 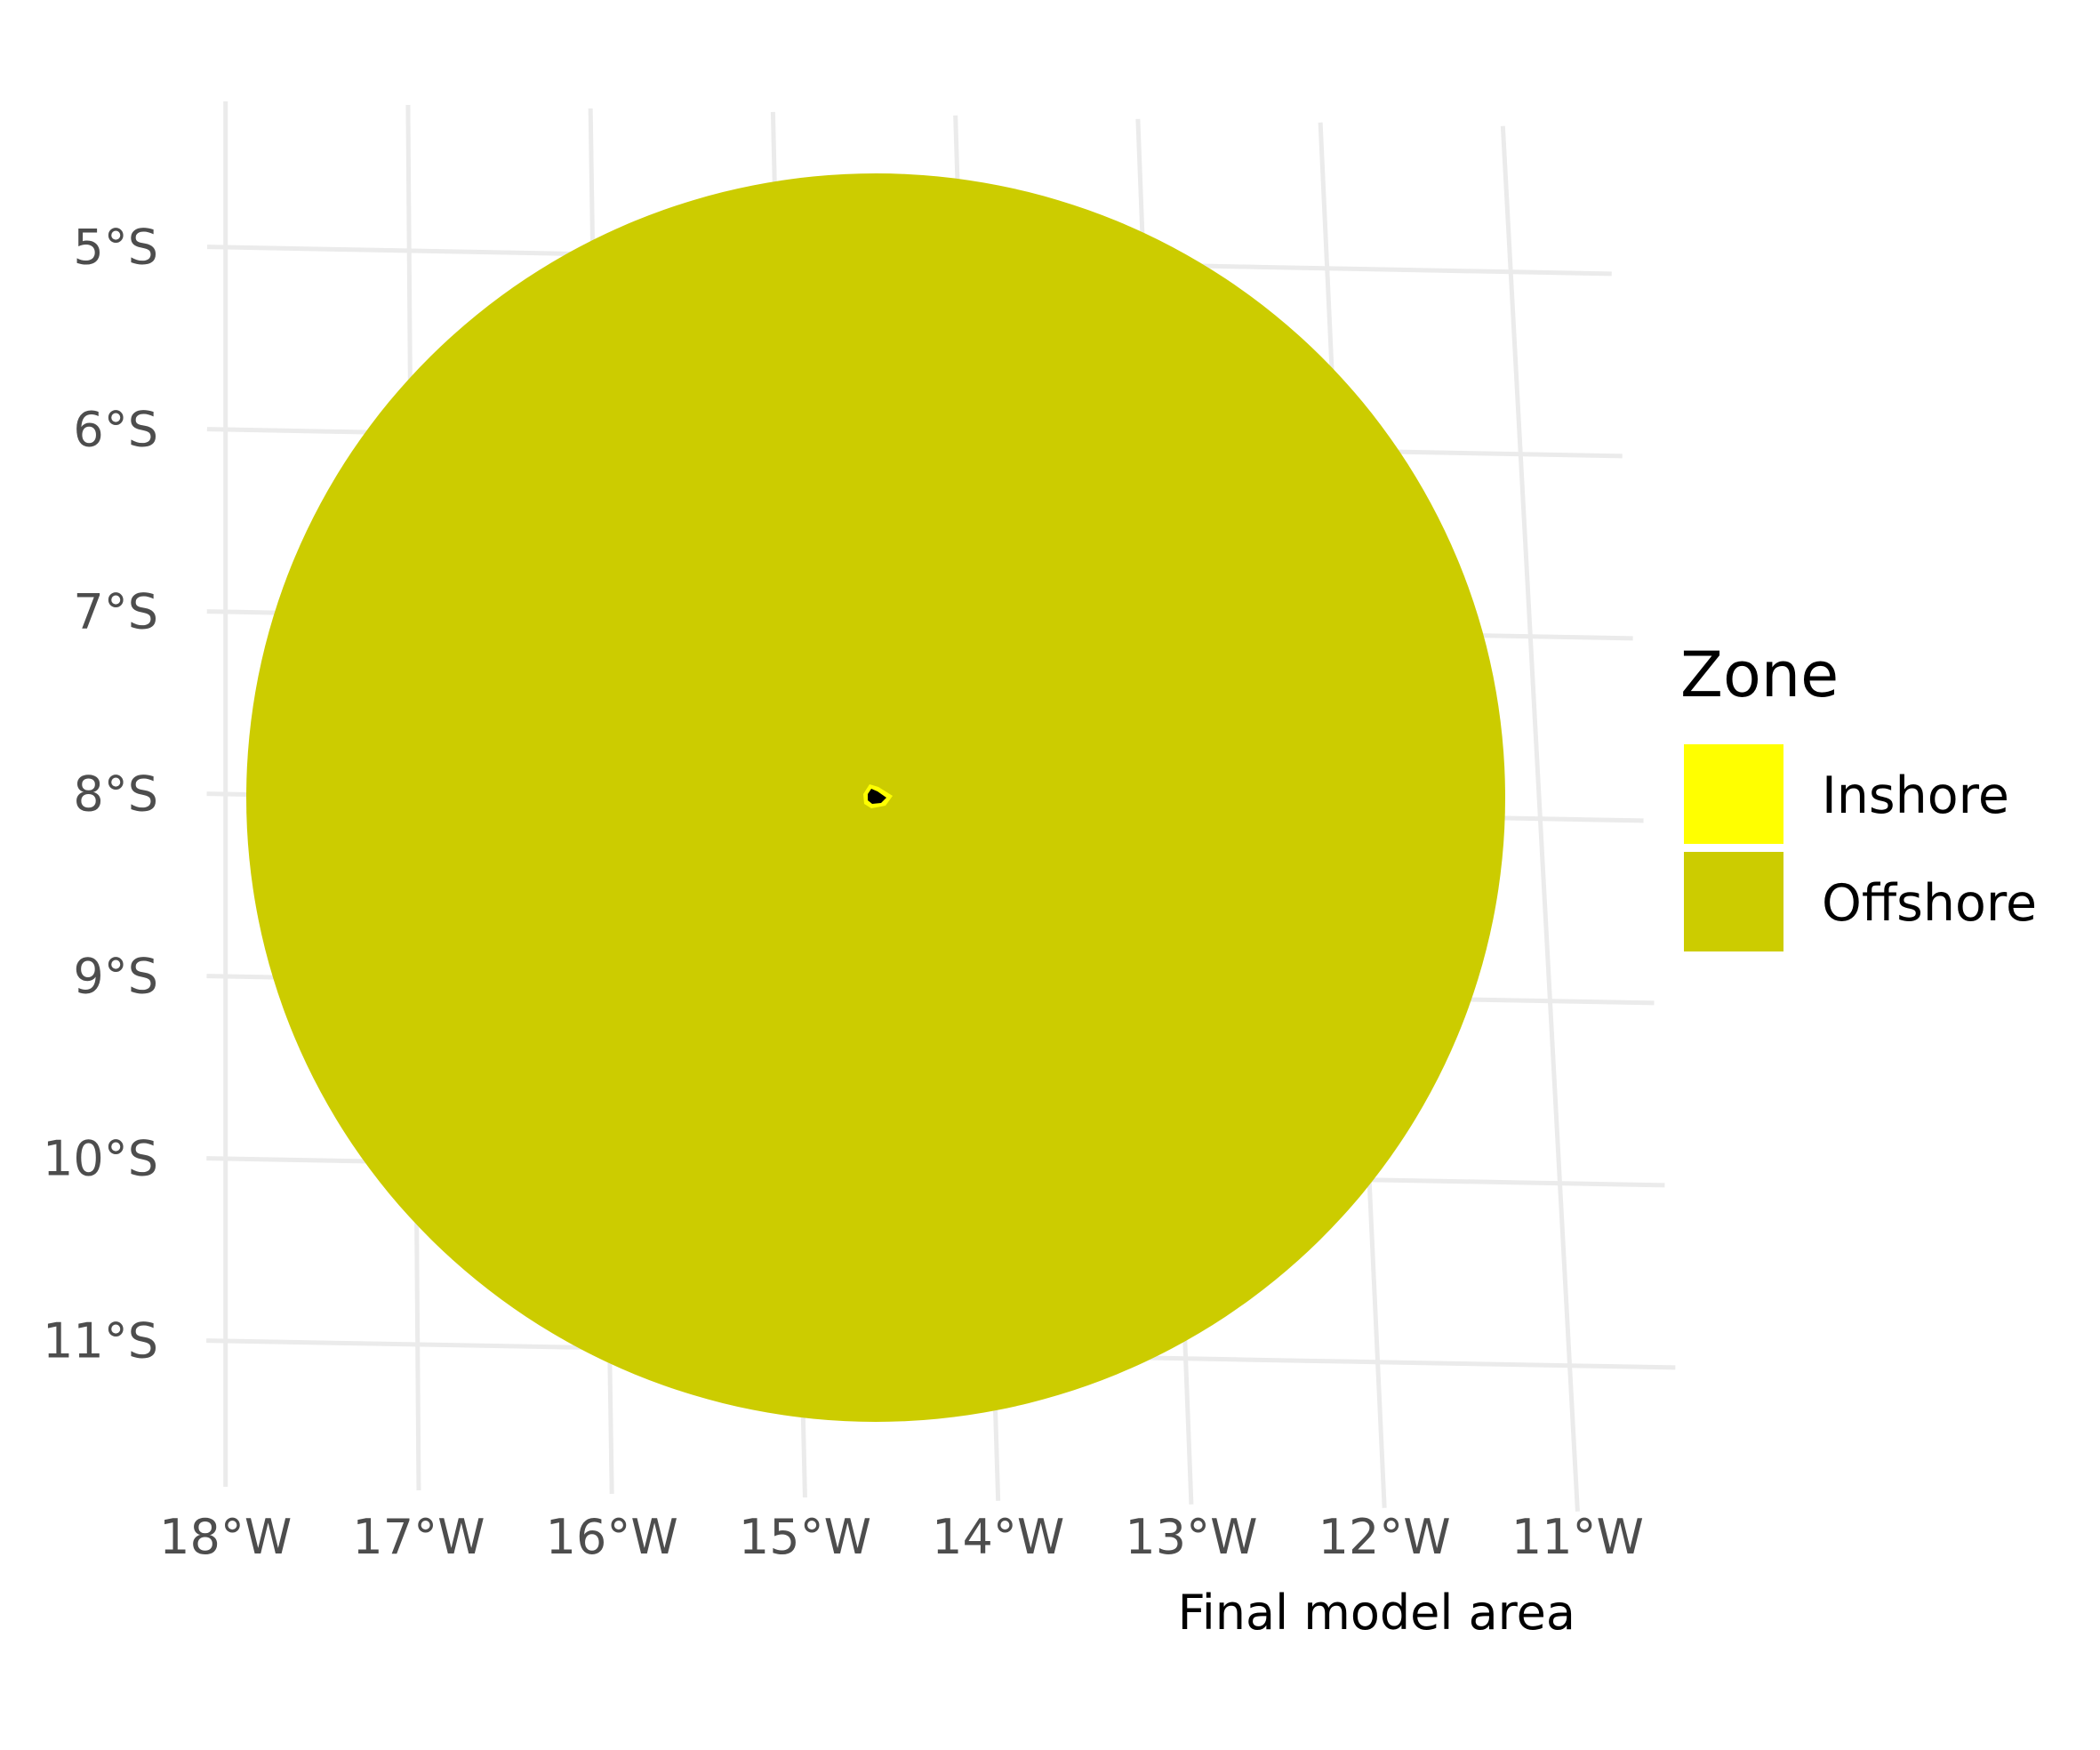 I want to click on legend-label-offshore: Offshore, so click(x=1929, y=903).